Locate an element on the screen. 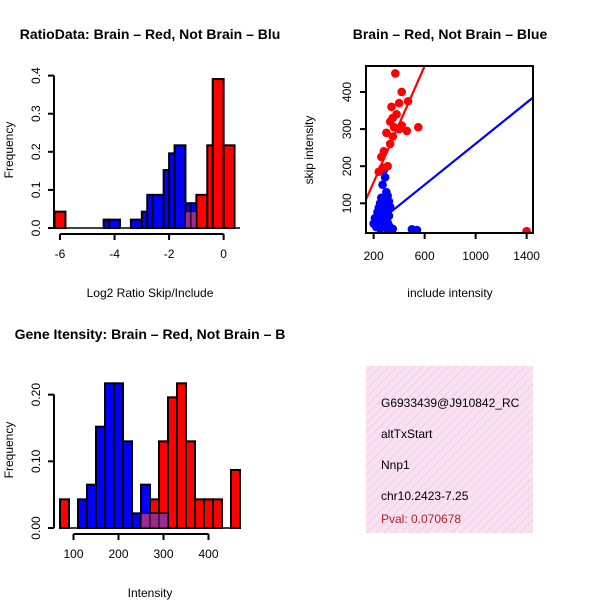 The width and height of the screenshot is (600, 600). ratio-histogram-ticks: -6 -4 -2 0 0.0 0.1 0.2 0.3 0.4 is located at coordinates (128, 164).